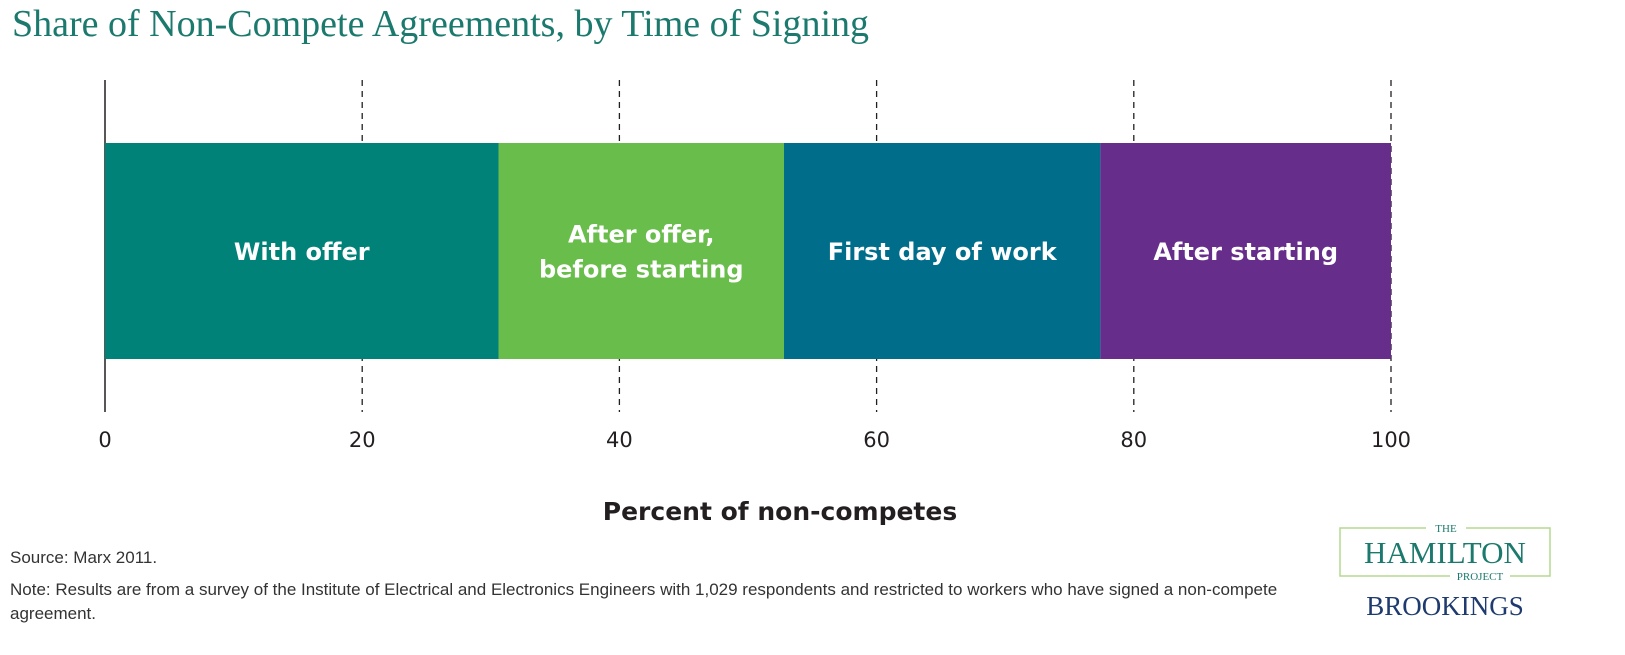 The width and height of the screenshot is (1625, 655). I want to click on x-axis-ticks: 0 20 40 60 80 100, so click(754, 440).